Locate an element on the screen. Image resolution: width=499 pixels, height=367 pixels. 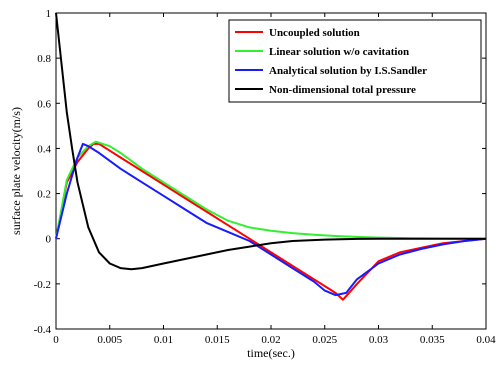
legend-box is located at coordinates (355, 61).